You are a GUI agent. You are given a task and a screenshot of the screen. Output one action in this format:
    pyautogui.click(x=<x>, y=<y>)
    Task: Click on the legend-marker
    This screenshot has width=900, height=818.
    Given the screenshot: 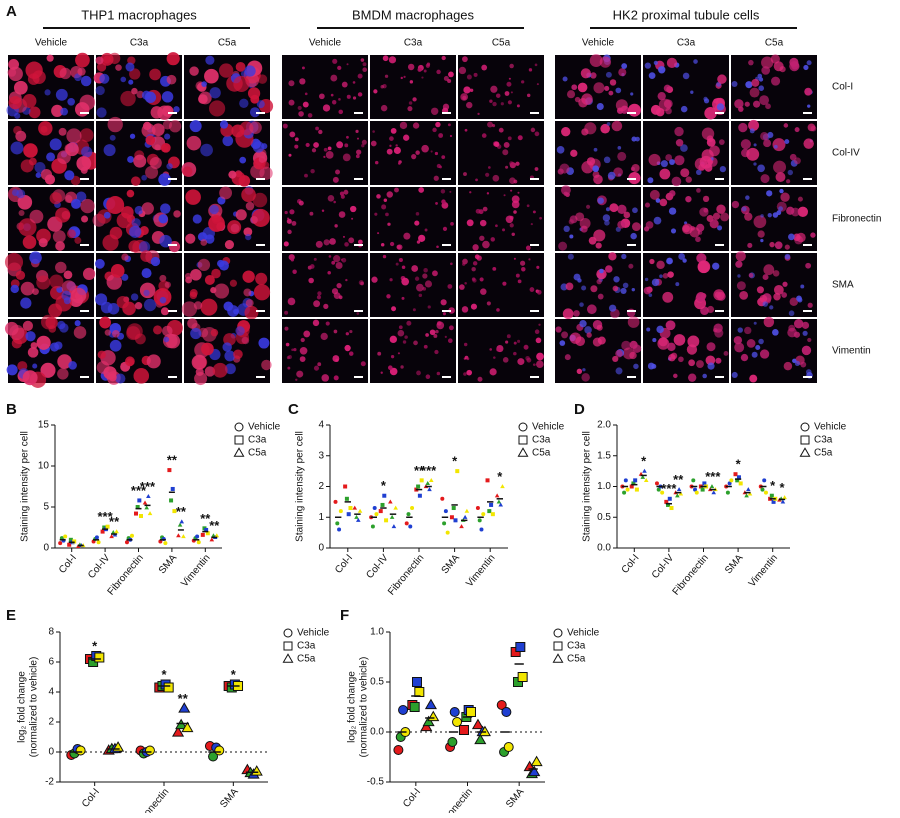 What is the action you would take?
    pyautogui.click(x=288, y=633)
    